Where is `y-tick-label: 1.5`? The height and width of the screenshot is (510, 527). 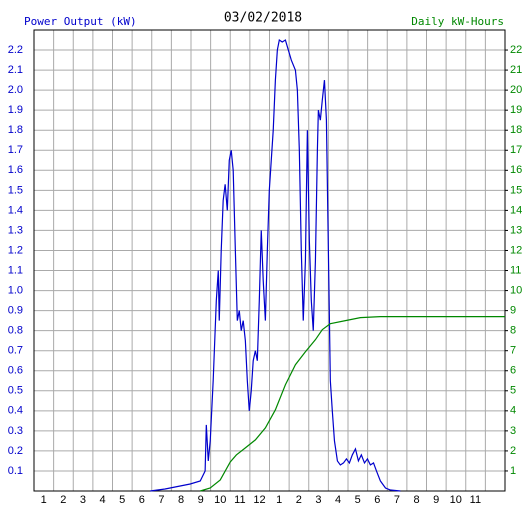
y-tick-label: 1.5 is located at coordinates (15, 190).